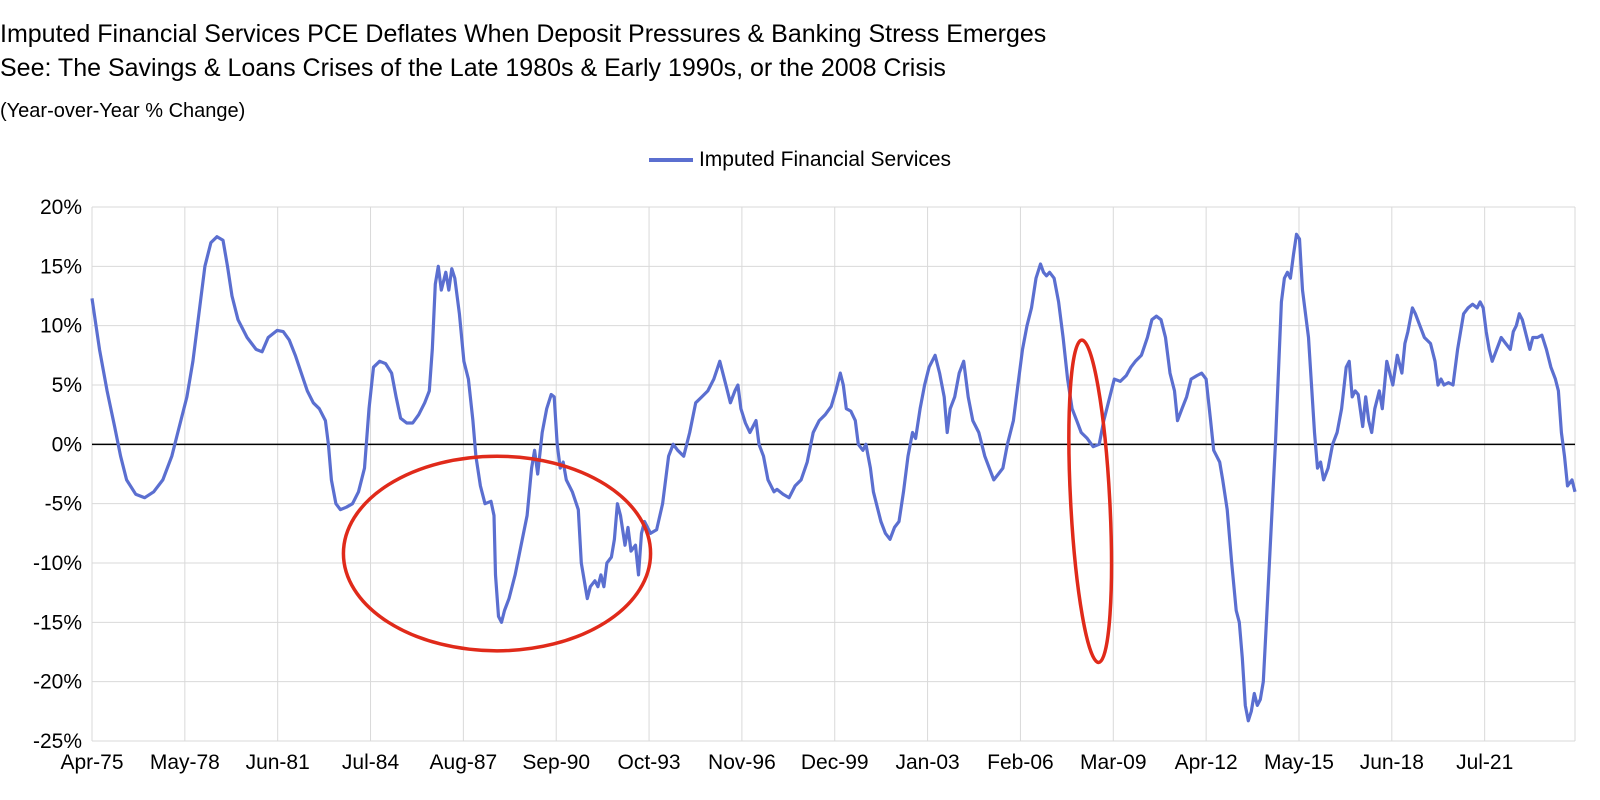 Image resolution: width=1600 pixels, height=800 pixels. What do you see at coordinates (57, 682) in the screenshot?
I see `y-tick-label: -20%` at bounding box center [57, 682].